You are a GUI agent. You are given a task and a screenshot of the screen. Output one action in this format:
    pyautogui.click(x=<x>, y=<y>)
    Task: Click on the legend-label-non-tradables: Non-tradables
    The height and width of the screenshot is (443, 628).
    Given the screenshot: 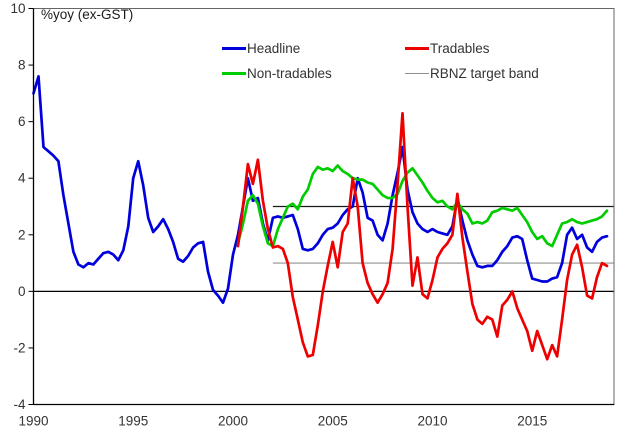 What is the action you would take?
    pyautogui.click(x=289, y=73)
    